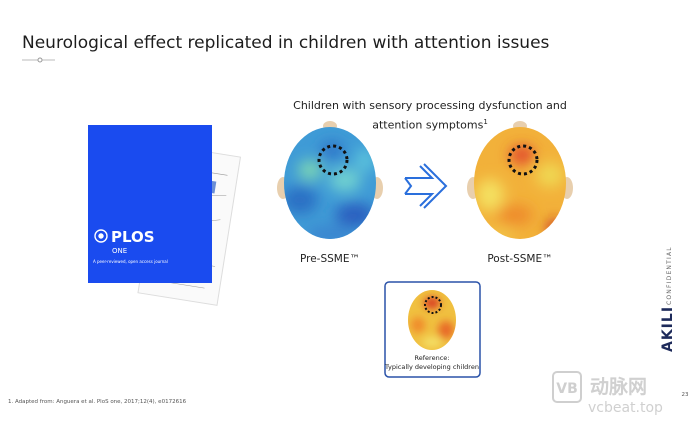 This screenshot has height=425, width=700. What do you see at coordinates (431, 367) in the screenshot?
I see `reference-description: Typically developing children` at bounding box center [431, 367].